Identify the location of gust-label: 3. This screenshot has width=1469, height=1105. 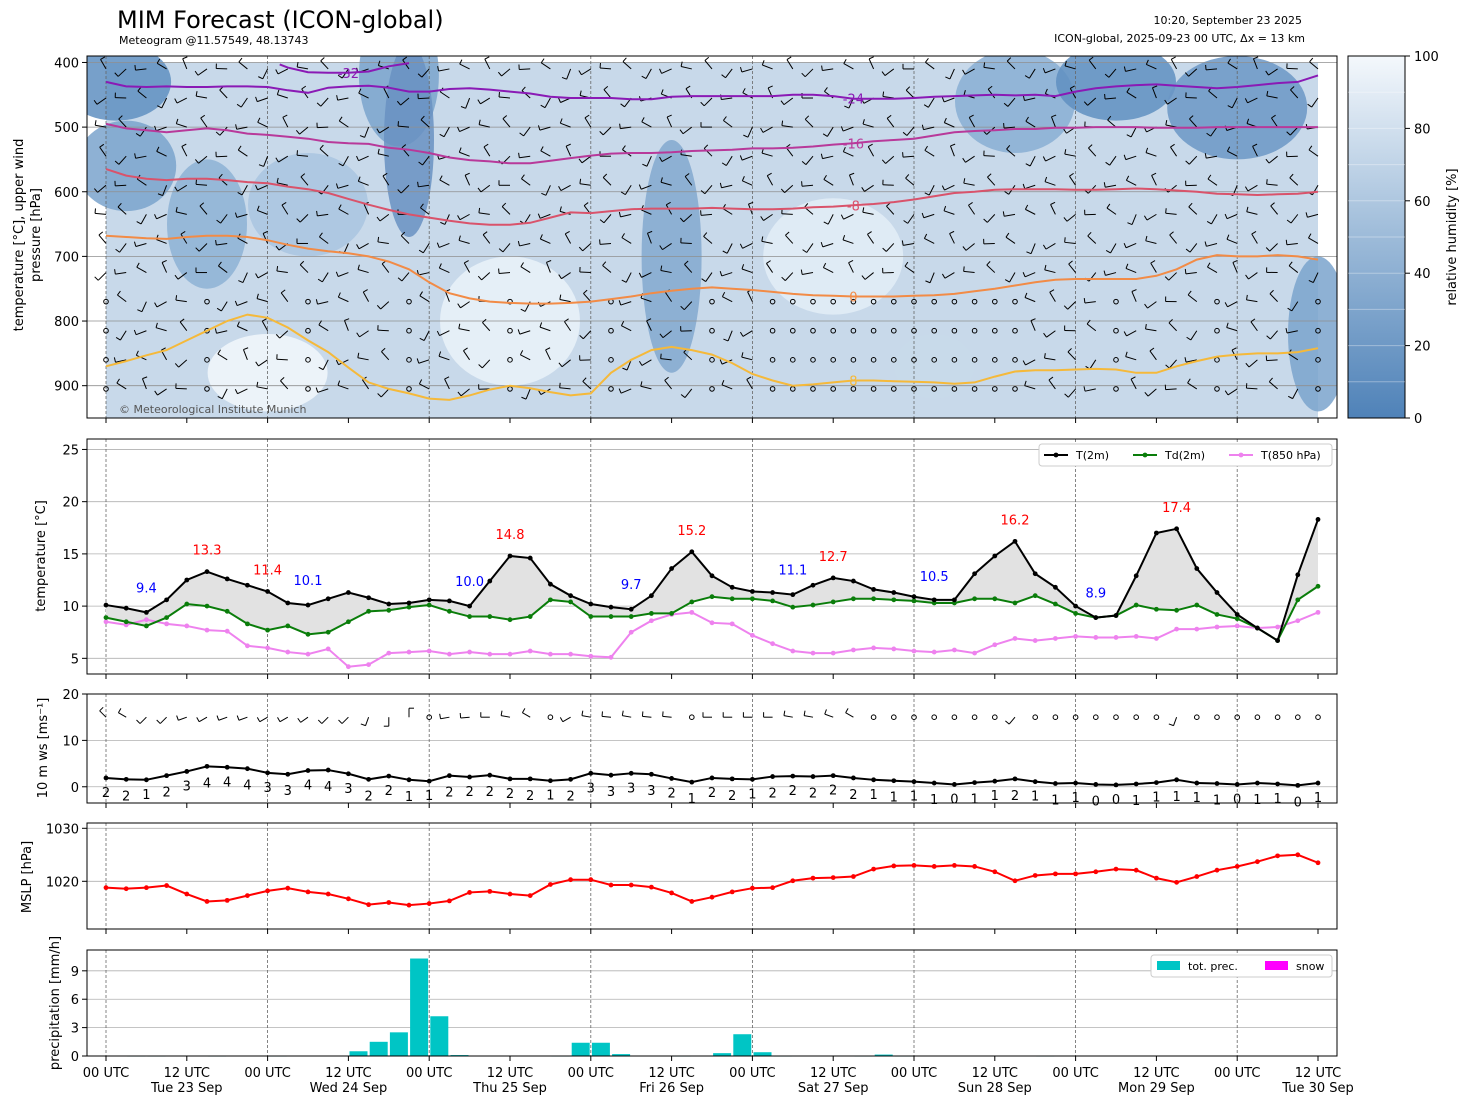
(348, 789).